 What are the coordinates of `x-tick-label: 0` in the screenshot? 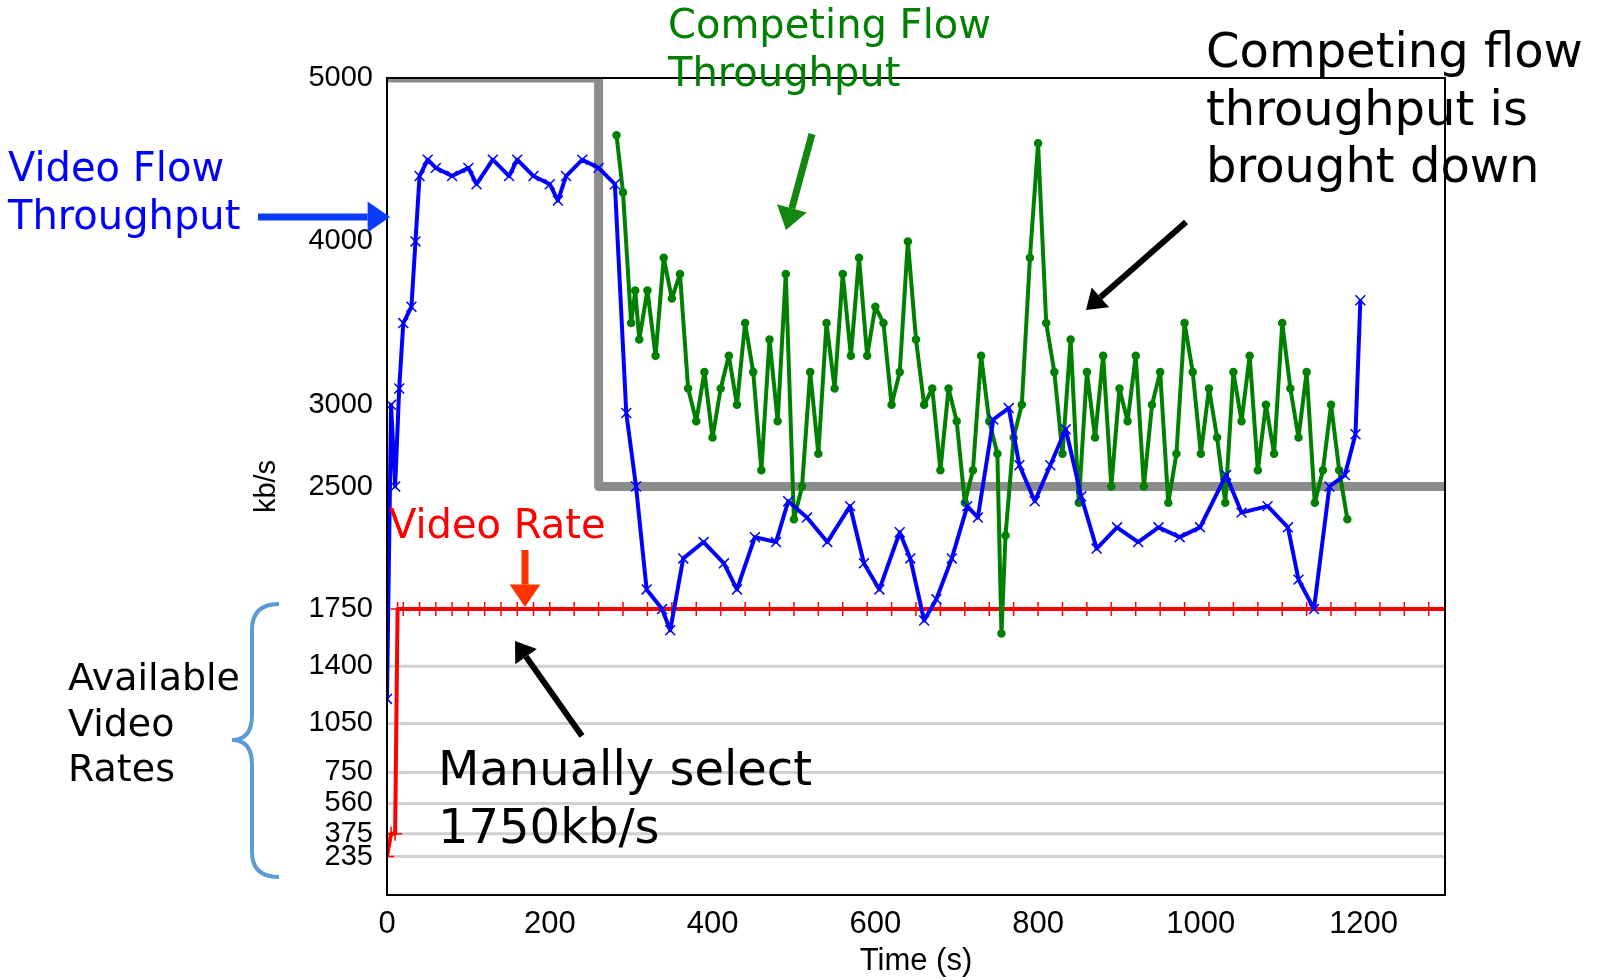 It's located at (387, 923).